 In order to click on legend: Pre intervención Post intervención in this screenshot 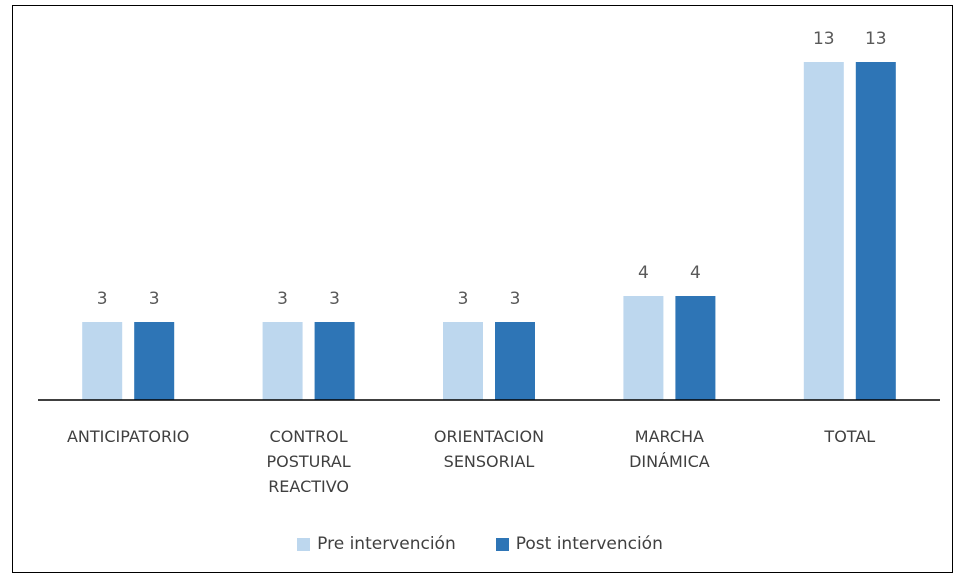, I will do `click(480, 544)`.